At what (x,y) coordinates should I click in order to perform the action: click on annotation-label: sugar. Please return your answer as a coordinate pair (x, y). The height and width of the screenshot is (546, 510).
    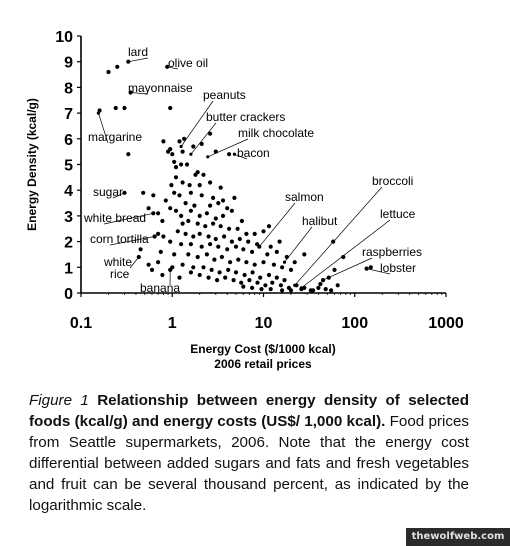
    Looking at the image, I should click on (108, 192).